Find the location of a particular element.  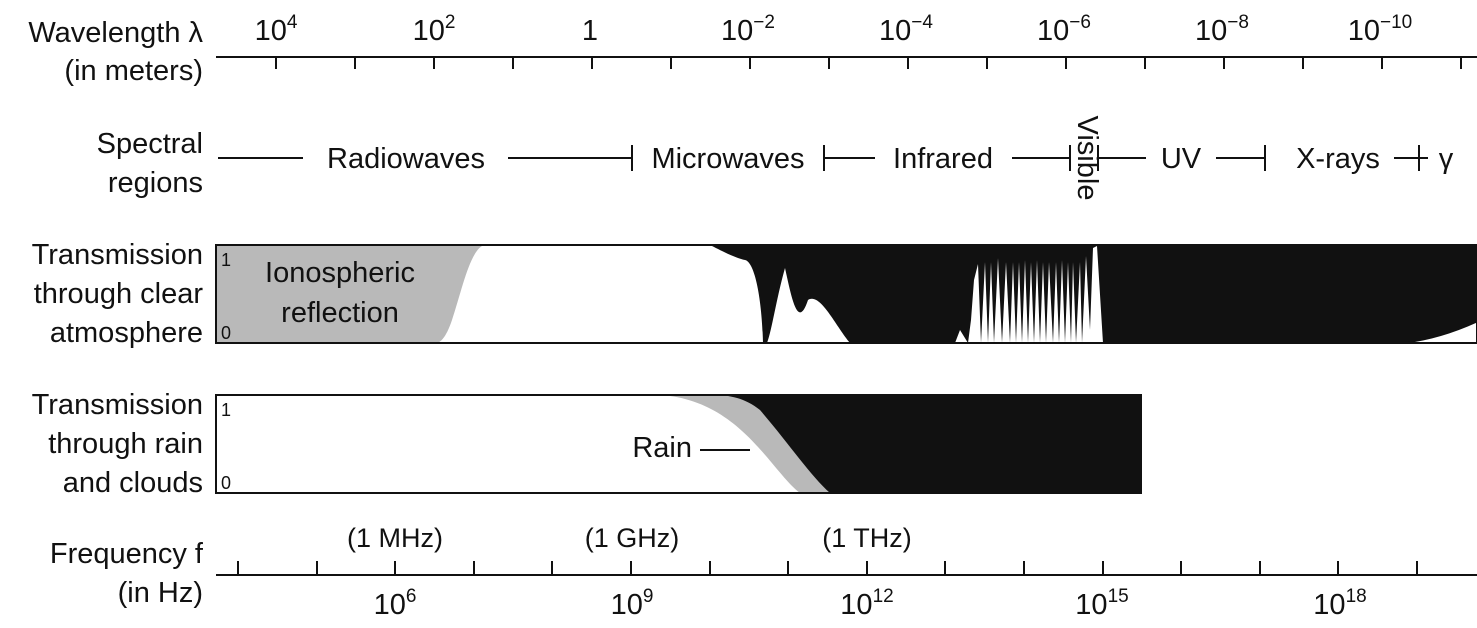

row-label-clear-line2: through clear is located at coordinates (119, 294).